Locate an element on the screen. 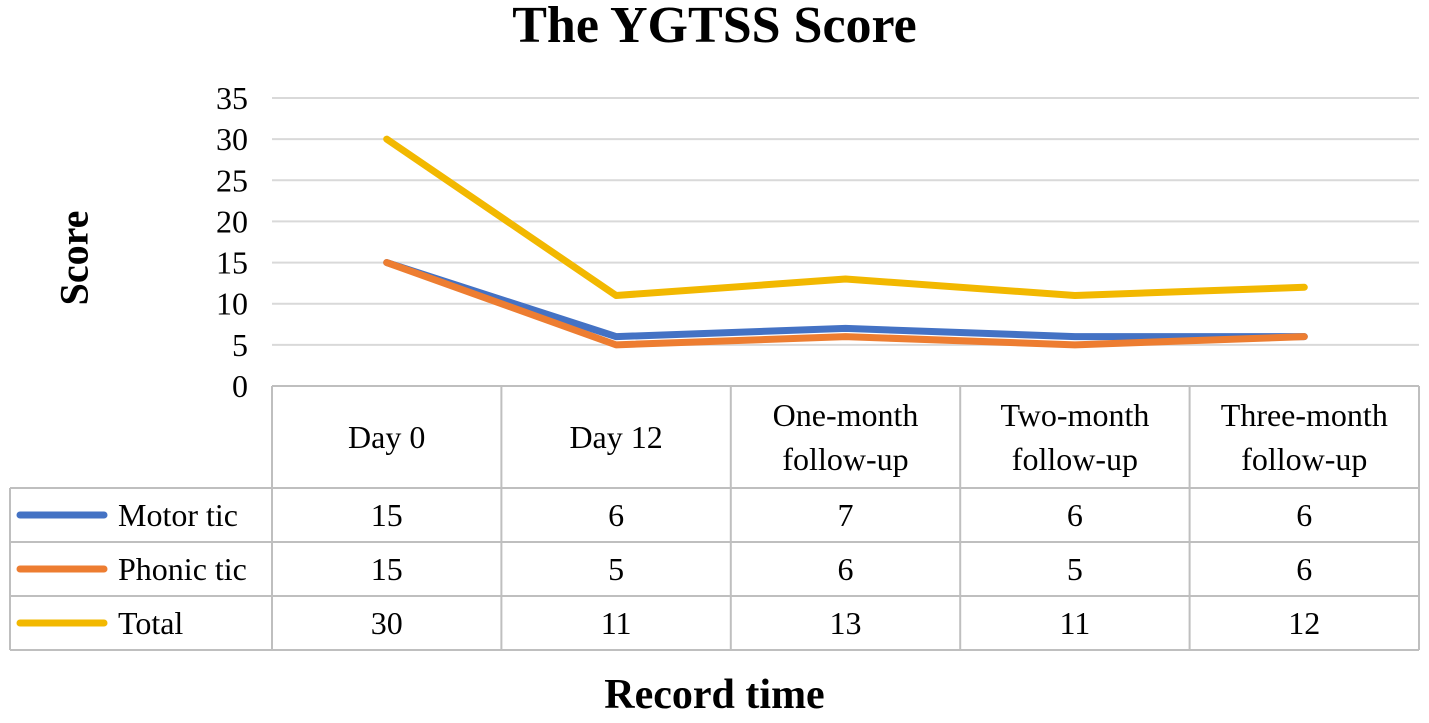  x-tick-label: One-month is located at coordinates (846, 415).